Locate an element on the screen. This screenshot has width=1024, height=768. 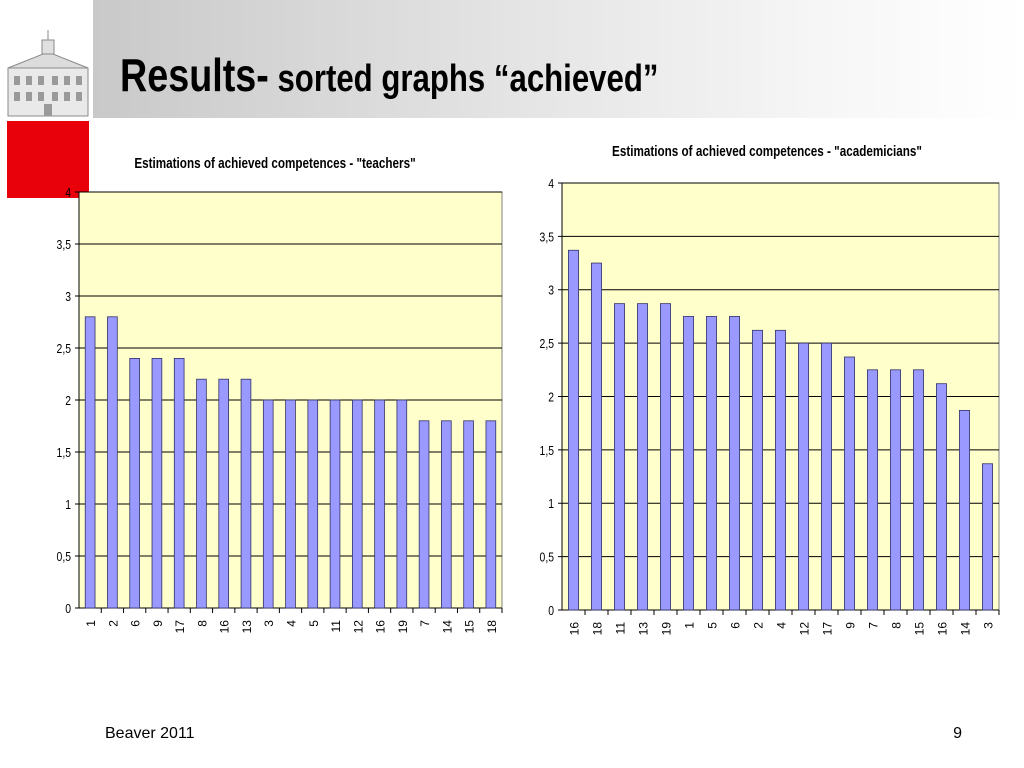
header-band is located at coordinates (558, 59).